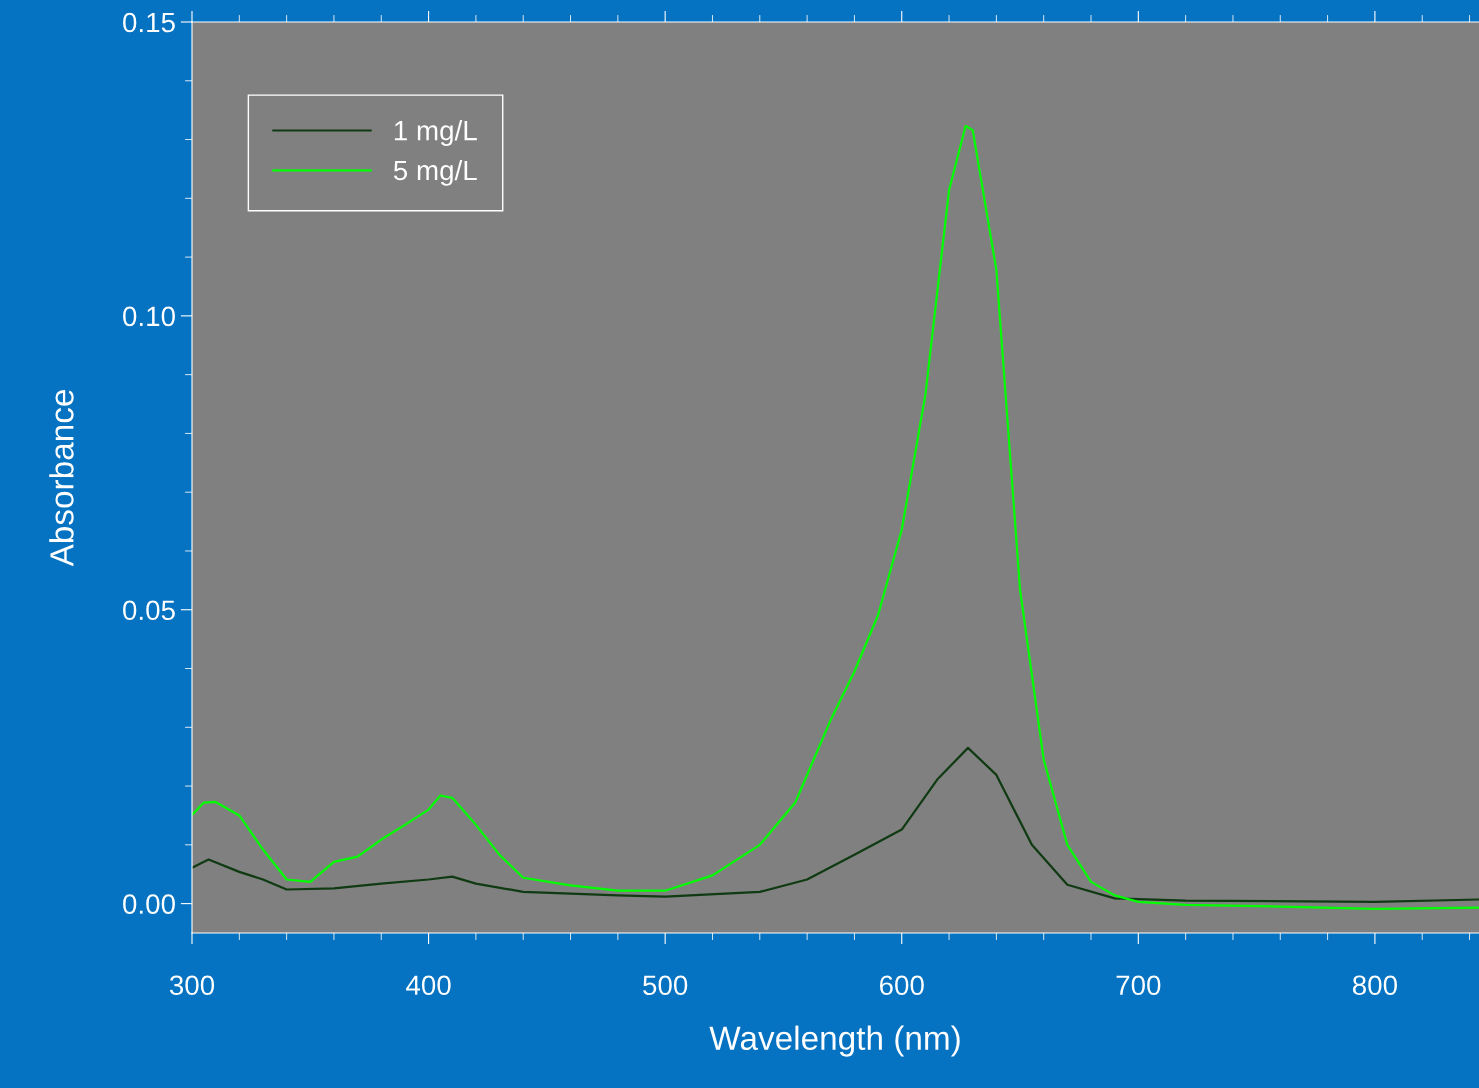 This screenshot has height=1088, width=1479. What do you see at coordinates (435, 133) in the screenshot?
I see `legend-label: 1 mg/L` at bounding box center [435, 133].